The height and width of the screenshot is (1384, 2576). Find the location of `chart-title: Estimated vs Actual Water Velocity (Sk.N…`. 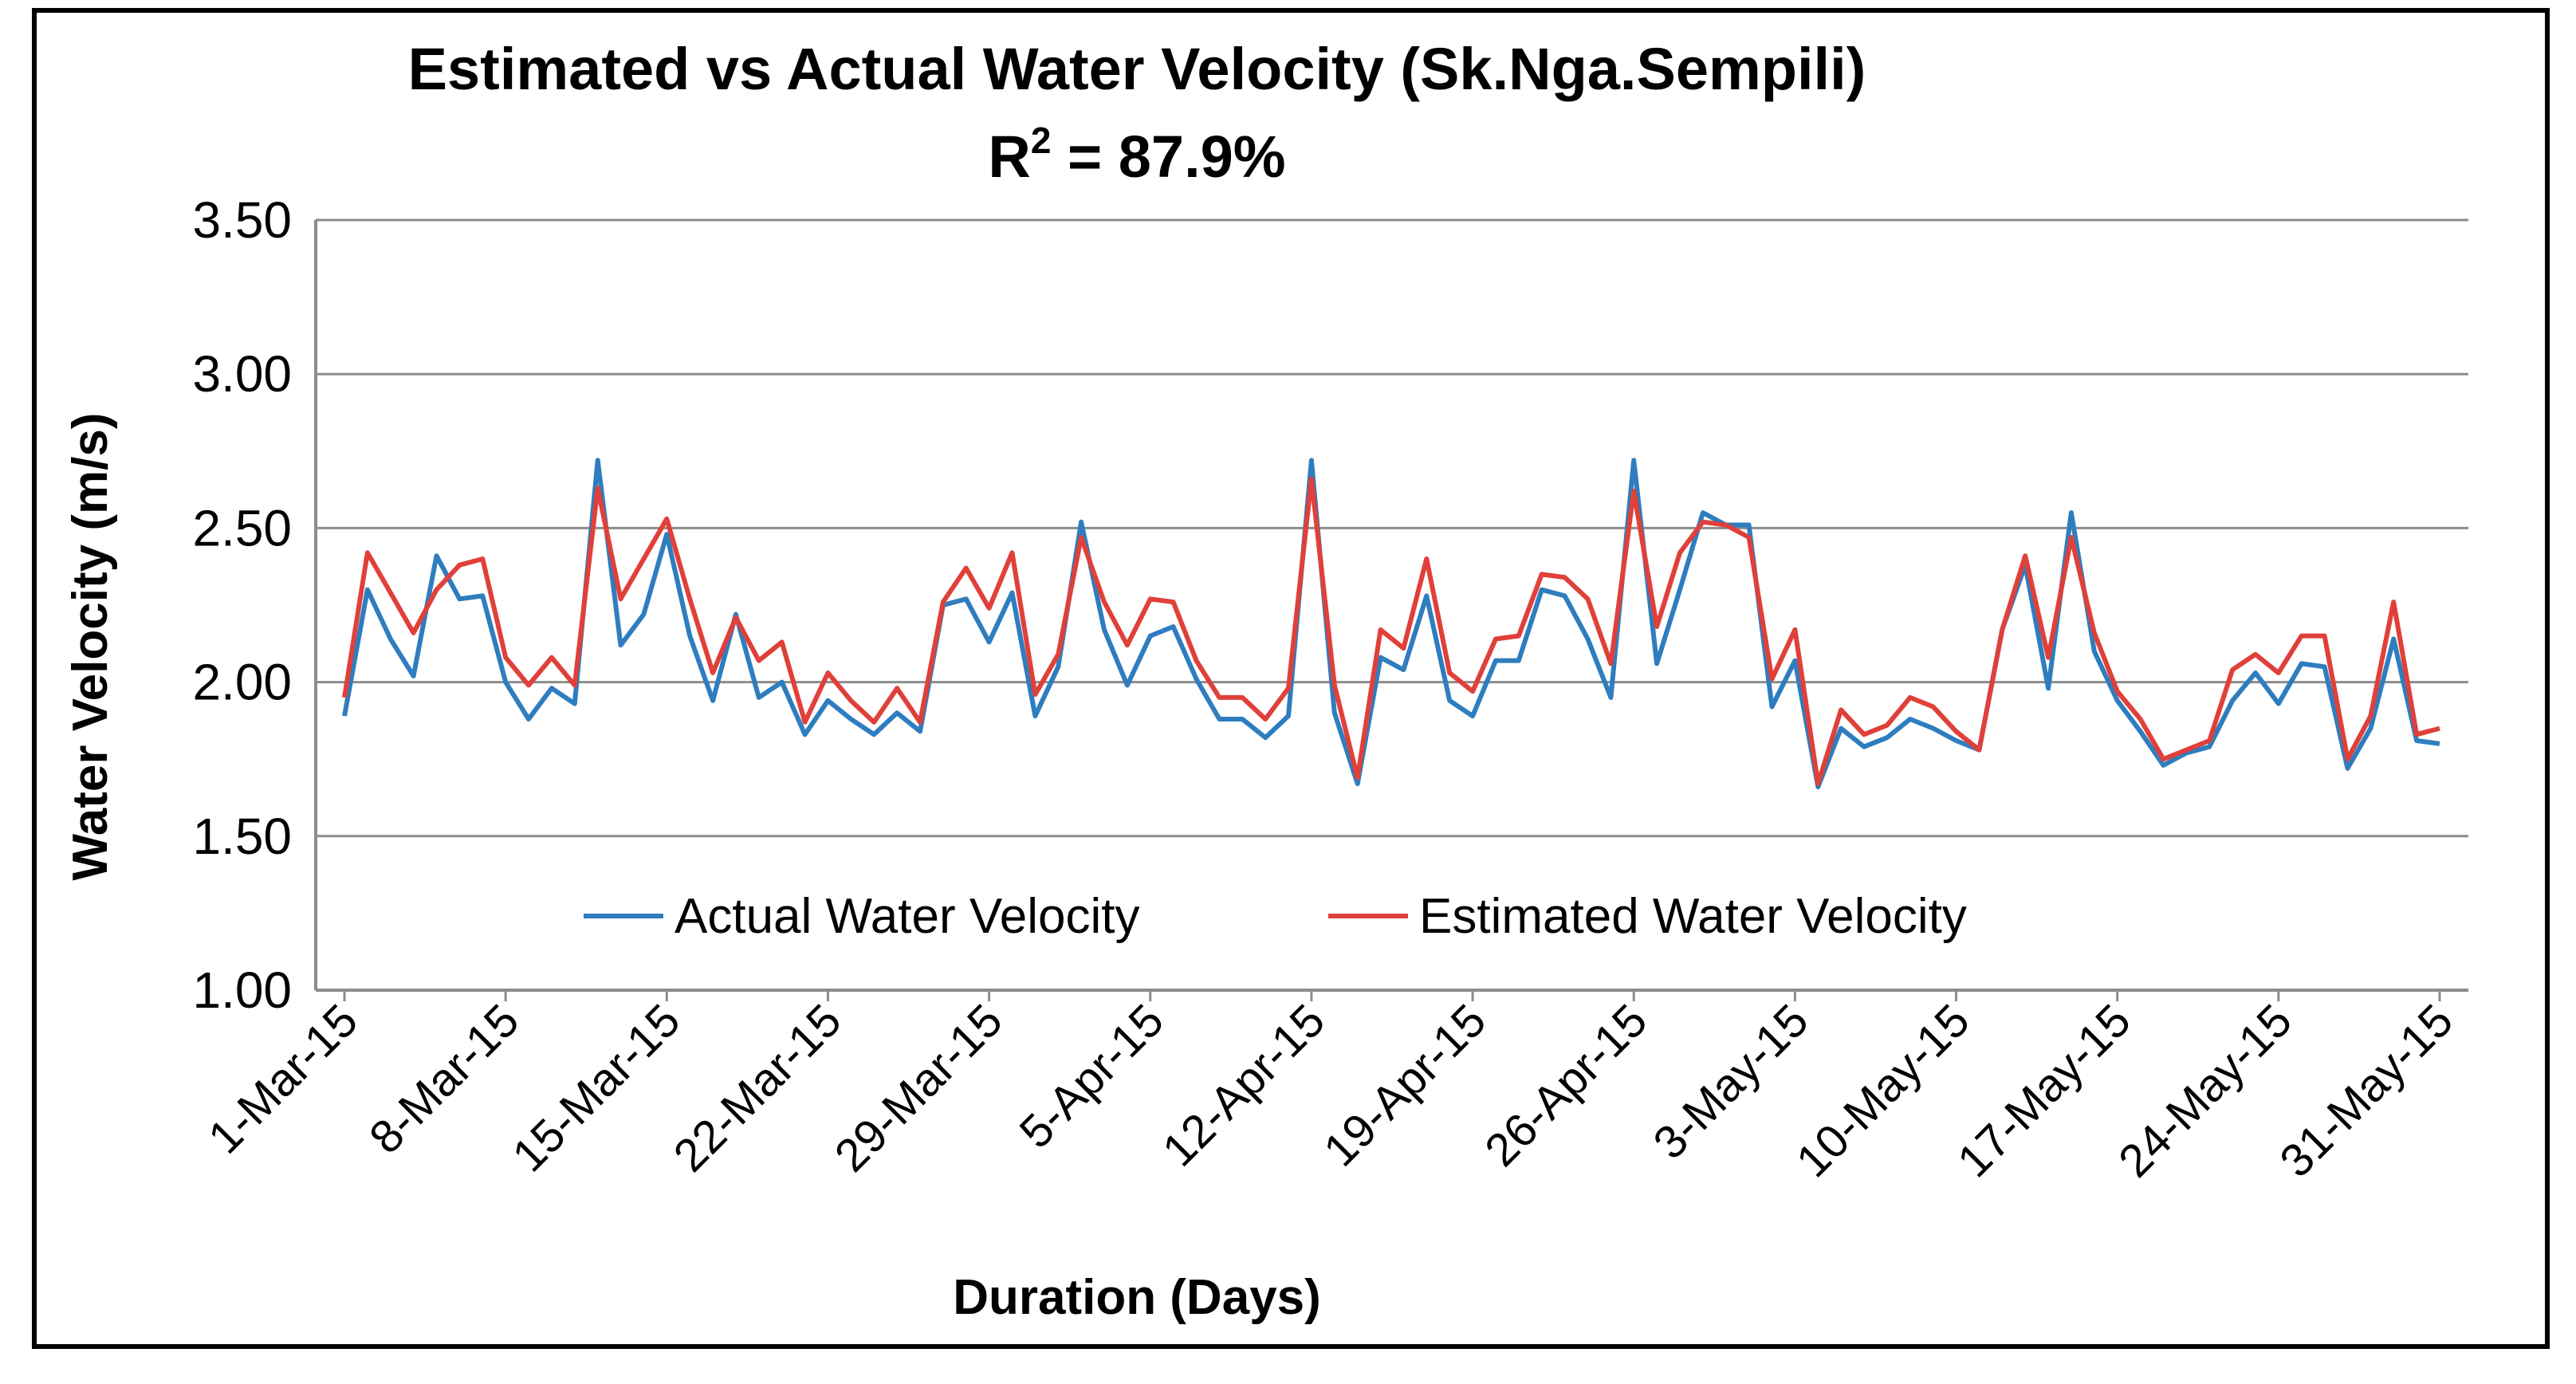

chart-title: Estimated vs Actual Water Velocity (Sk.N… is located at coordinates (1137, 69).